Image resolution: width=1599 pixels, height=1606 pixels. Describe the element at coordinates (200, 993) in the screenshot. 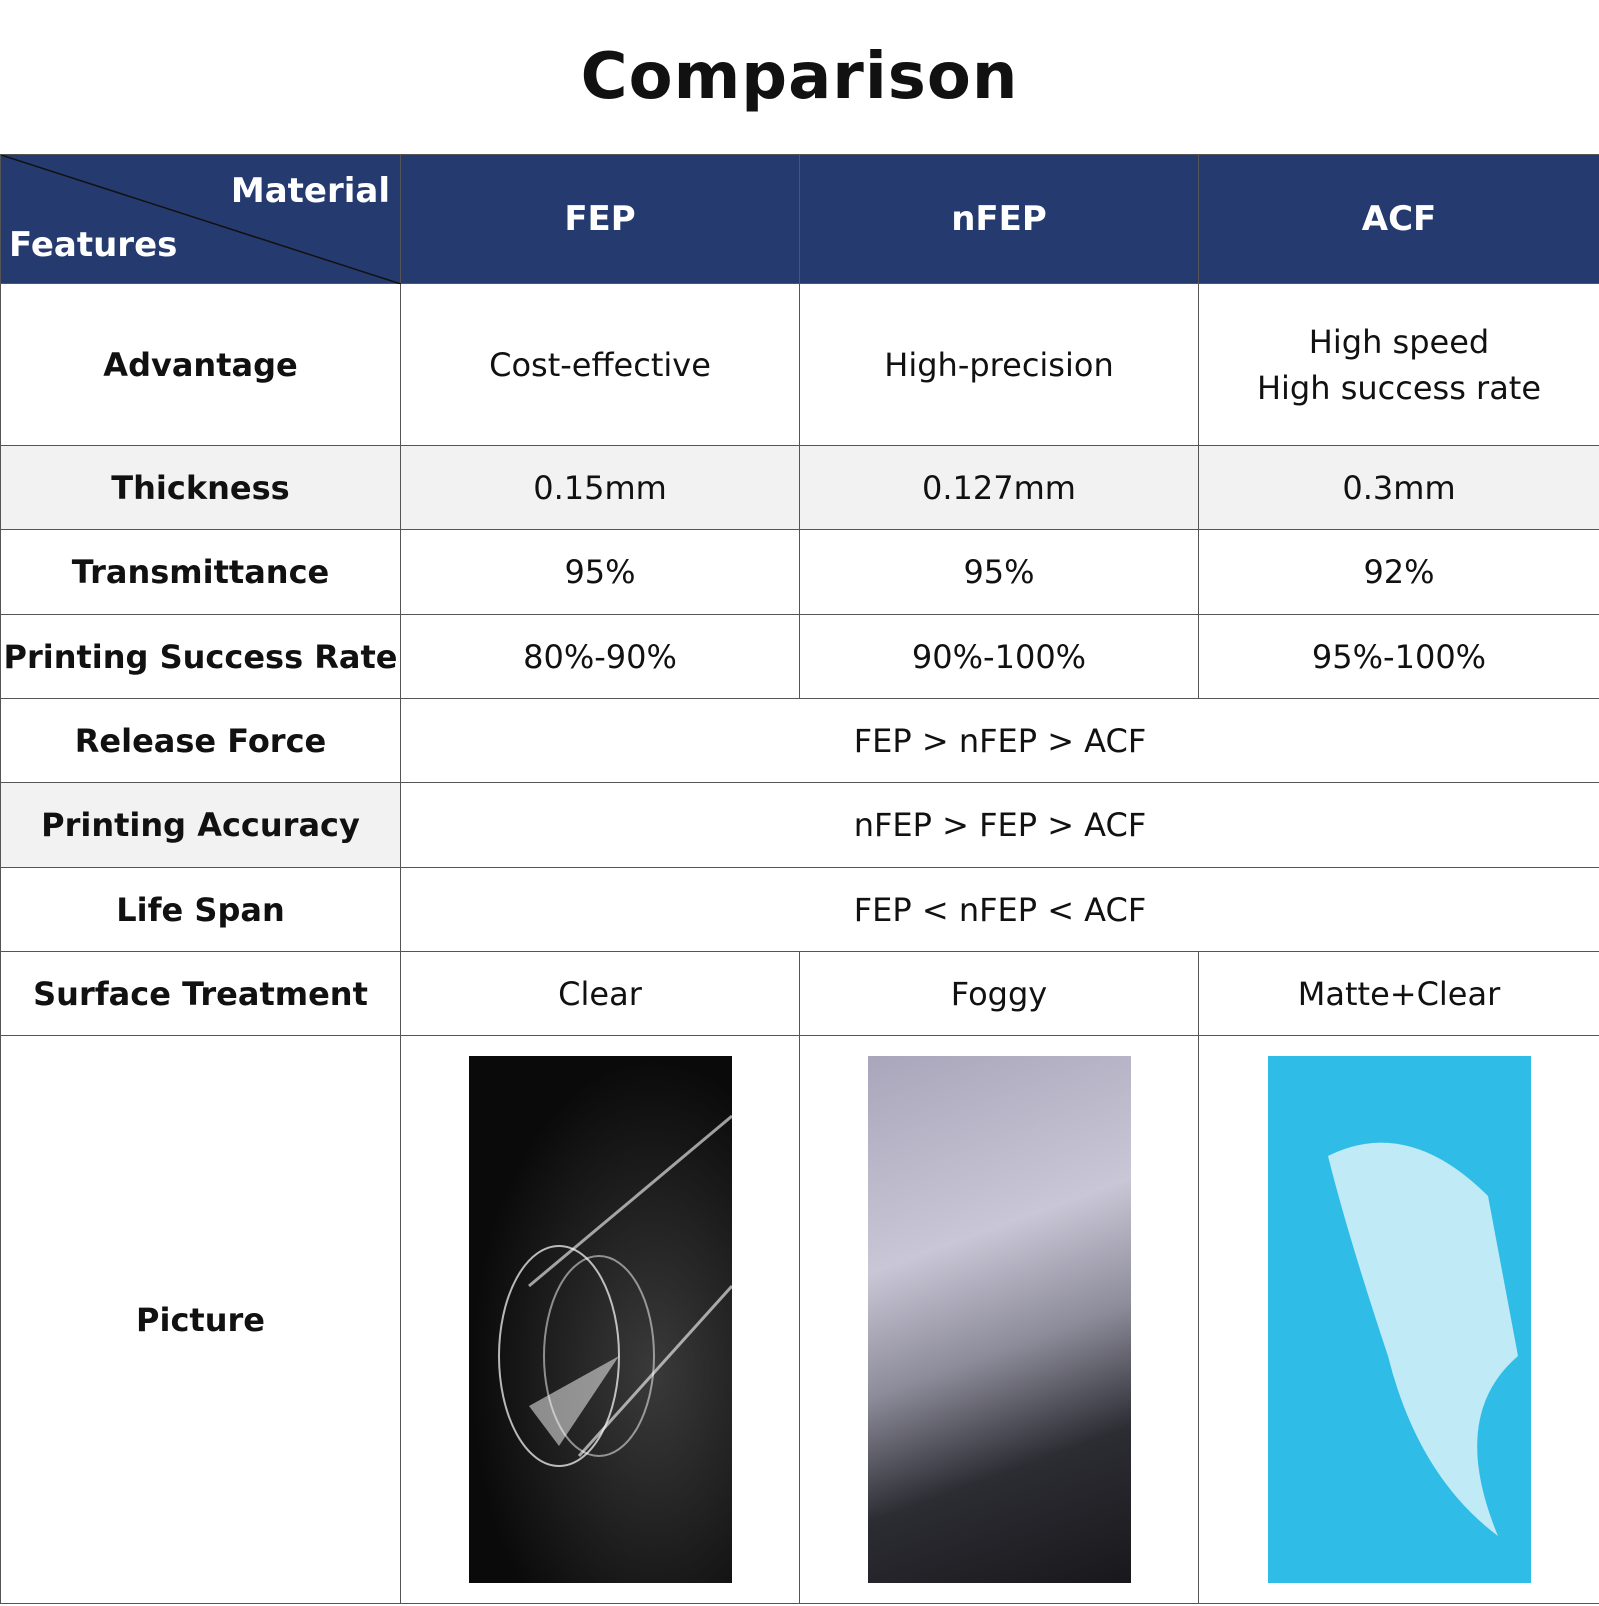

I see `row-label: Surface Treatment` at that location.